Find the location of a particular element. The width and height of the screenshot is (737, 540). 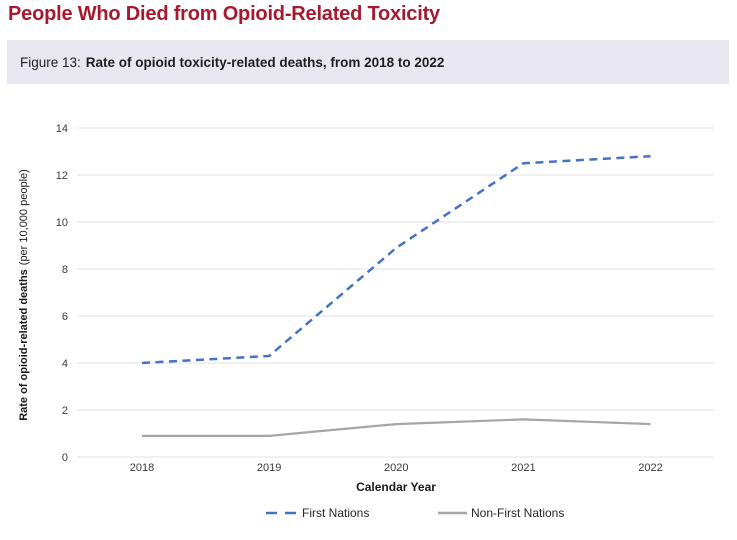

x-axis-ticks: 2018 2019 2020 2021 2022 is located at coordinates (396, 468).